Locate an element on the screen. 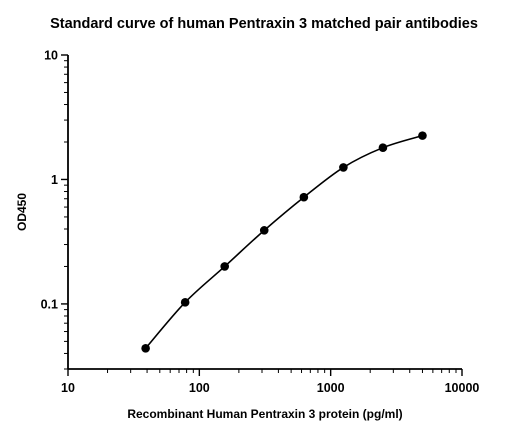 The height and width of the screenshot is (437, 522). x-tick-label: 10000 is located at coordinates (462, 388).